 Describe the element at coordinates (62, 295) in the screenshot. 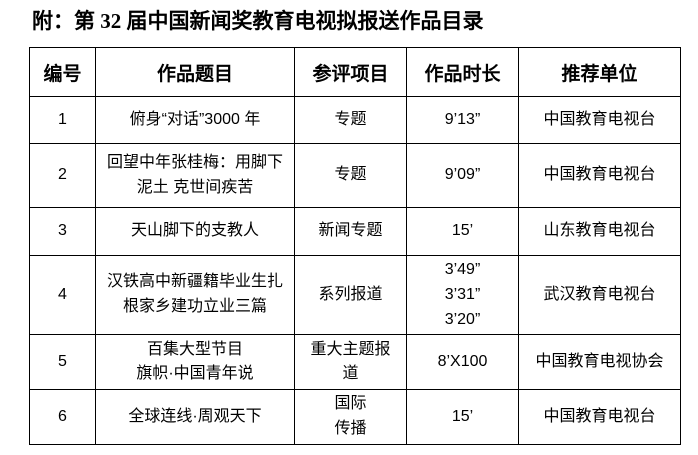

I see `cell-number: 4` at that location.